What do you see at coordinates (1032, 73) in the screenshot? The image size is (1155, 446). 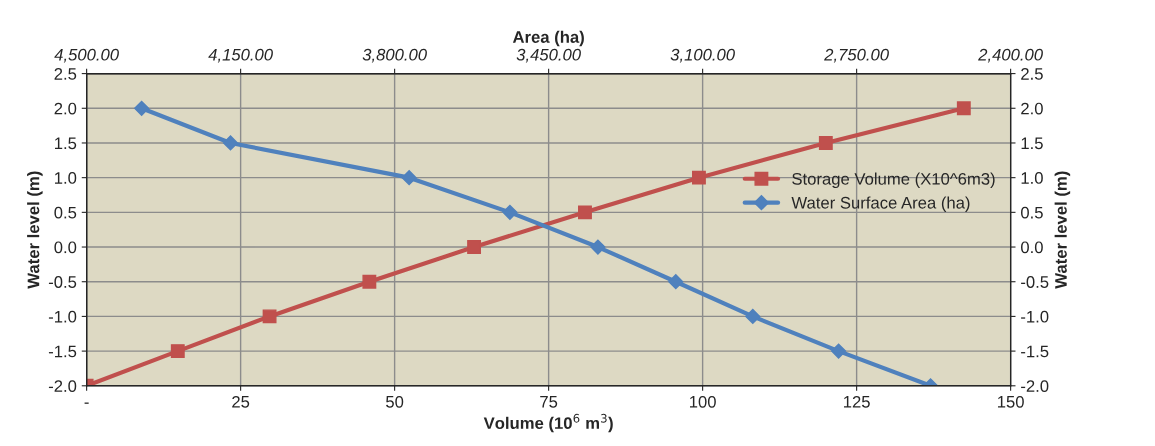 I see `y2-tick-label: 2.5` at bounding box center [1032, 73].